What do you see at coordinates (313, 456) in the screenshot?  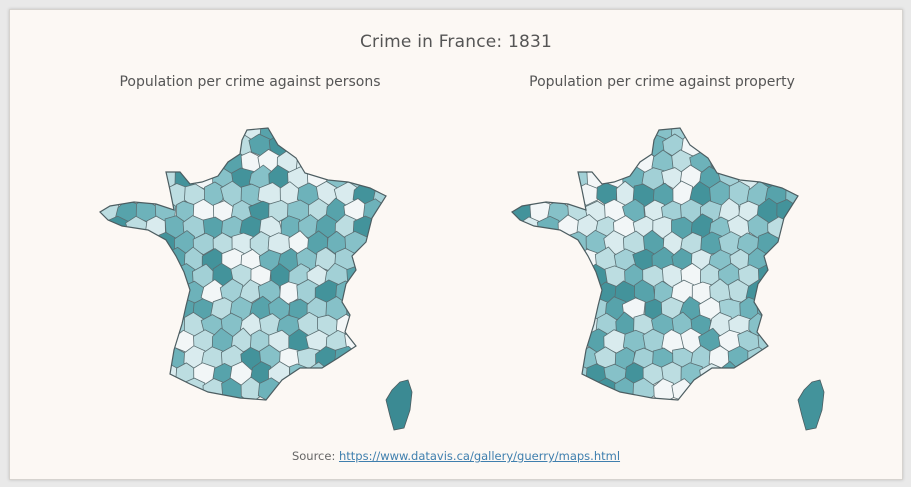 I see `source-label: Source:` at bounding box center [313, 456].